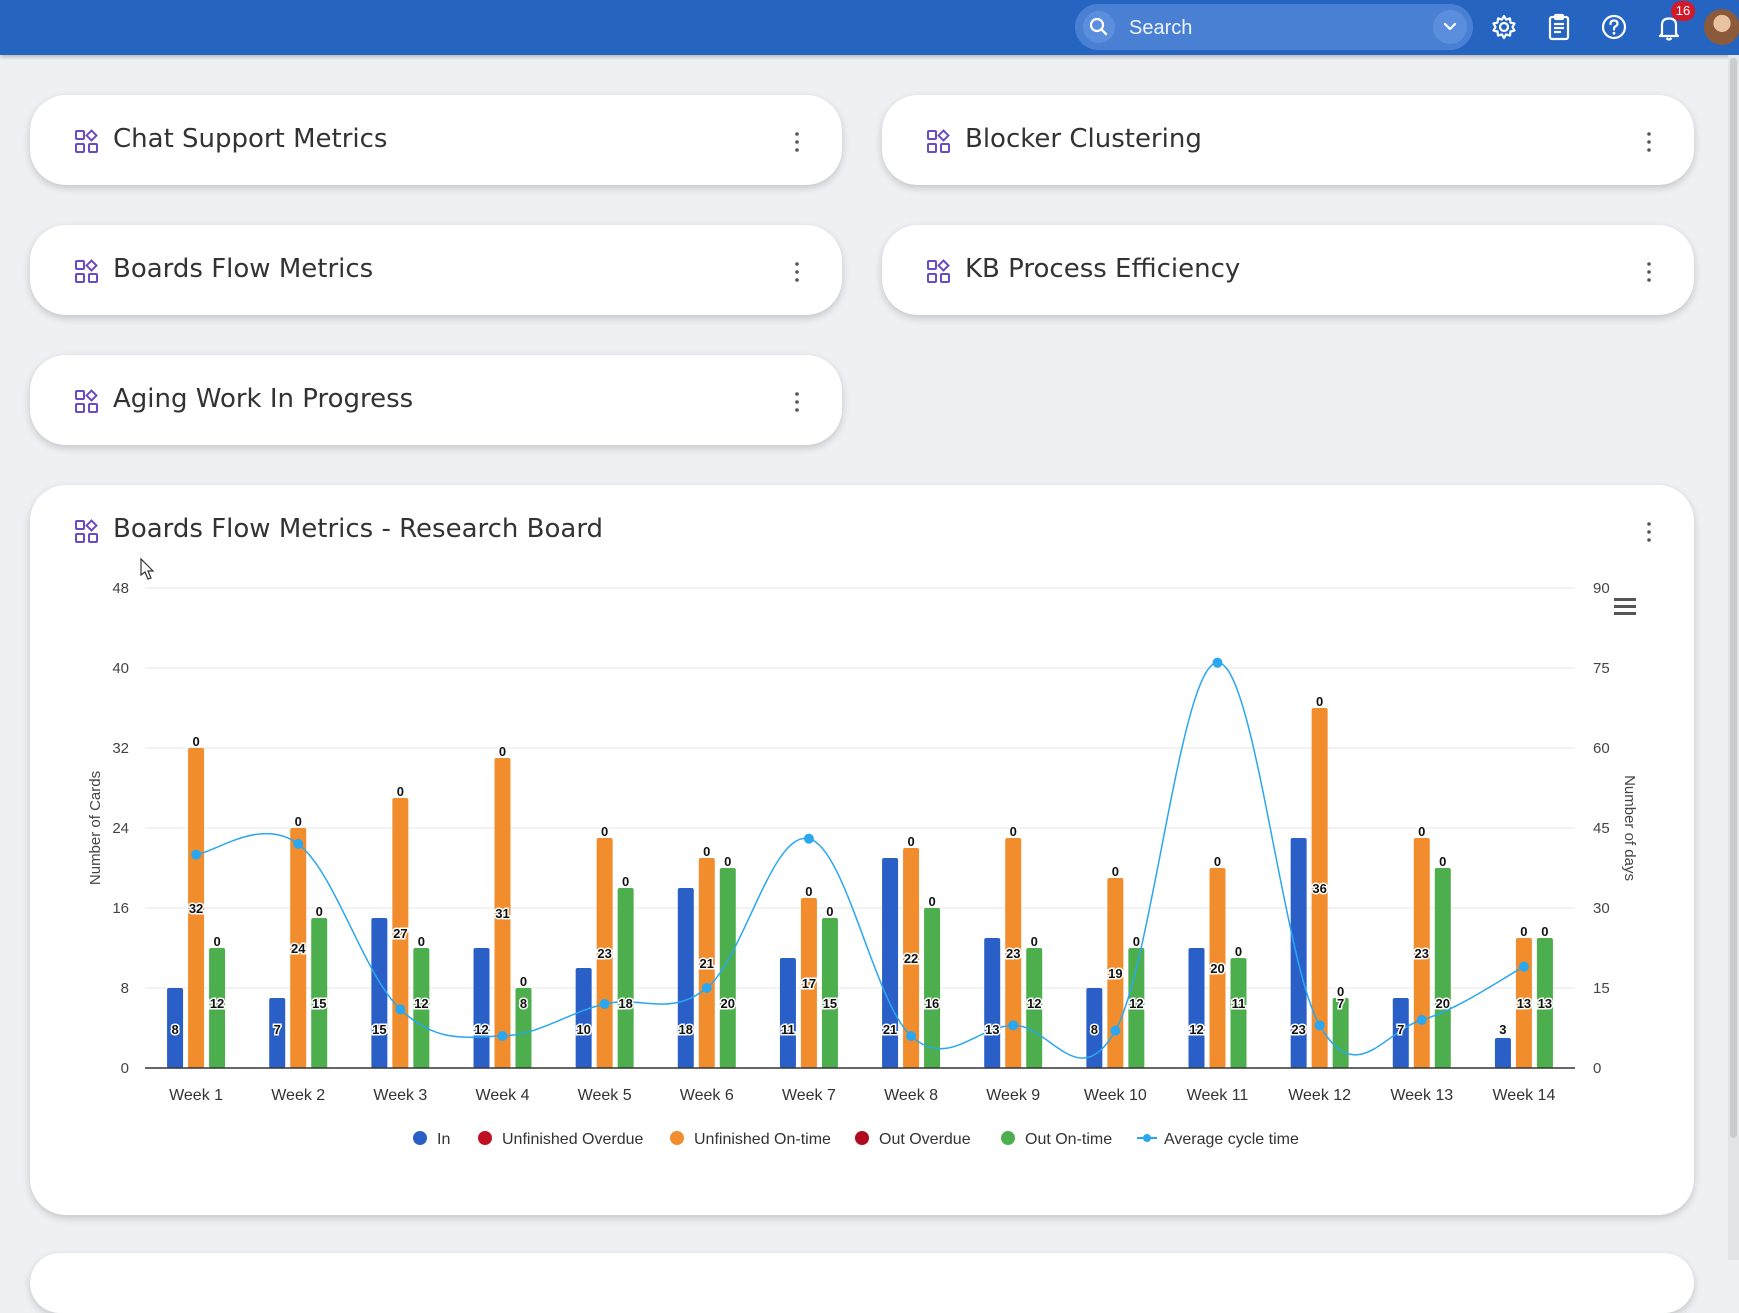  What do you see at coordinates (1288, 270) in the screenshot?
I see `dashboard-tile: KB Process Efficiency` at bounding box center [1288, 270].